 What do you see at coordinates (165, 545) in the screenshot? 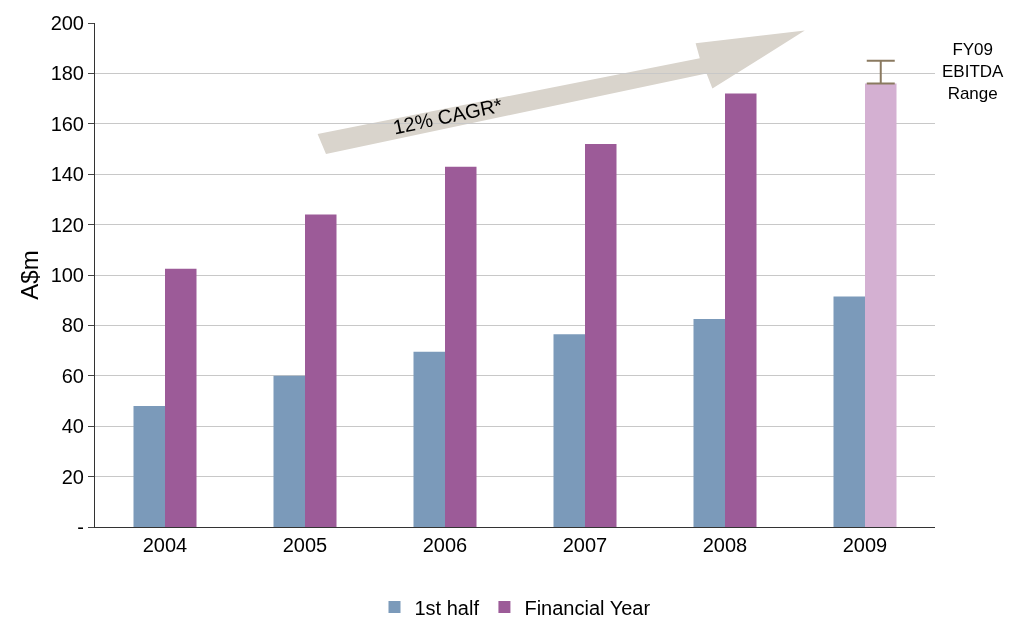
I see `x-tick-label: 2004` at bounding box center [165, 545].